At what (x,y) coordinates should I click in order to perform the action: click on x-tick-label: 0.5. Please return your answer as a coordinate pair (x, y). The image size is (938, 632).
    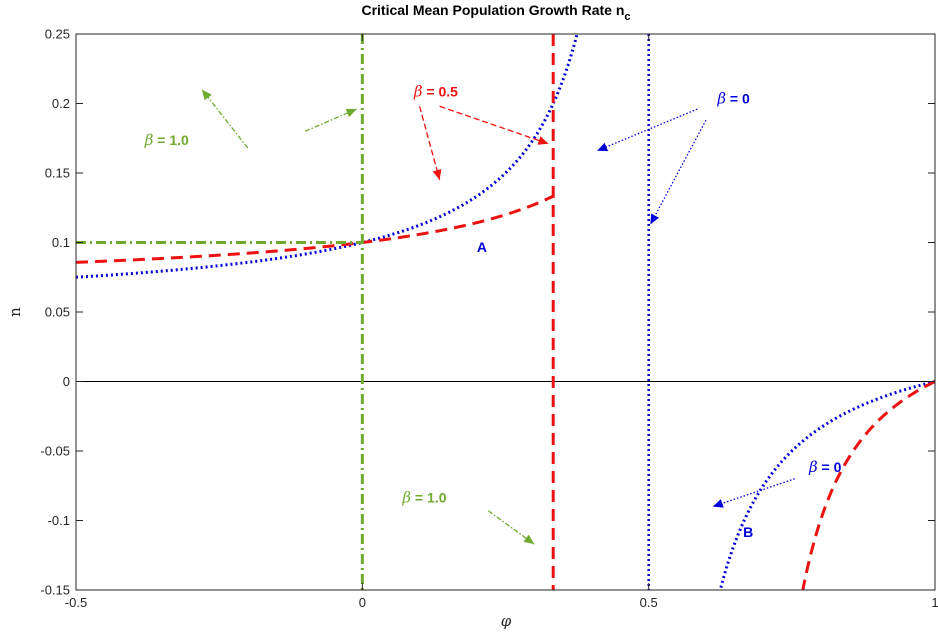
    Looking at the image, I should click on (649, 602).